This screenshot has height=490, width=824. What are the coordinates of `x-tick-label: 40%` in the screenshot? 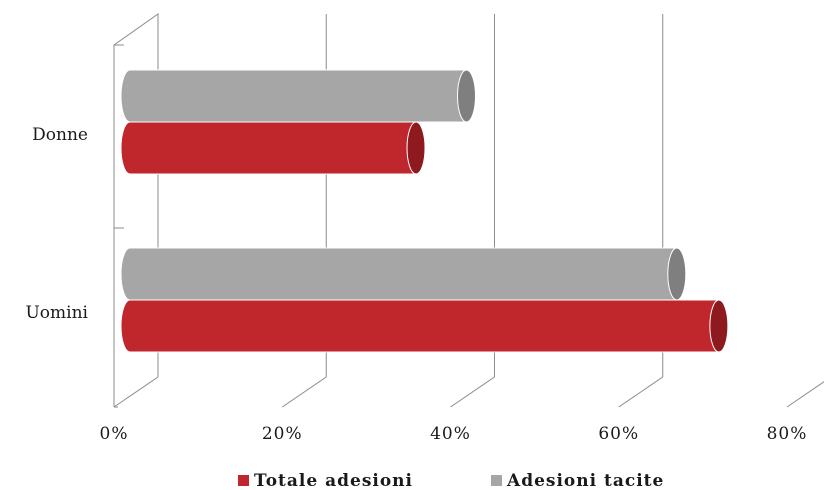 It's located at (450, 434).